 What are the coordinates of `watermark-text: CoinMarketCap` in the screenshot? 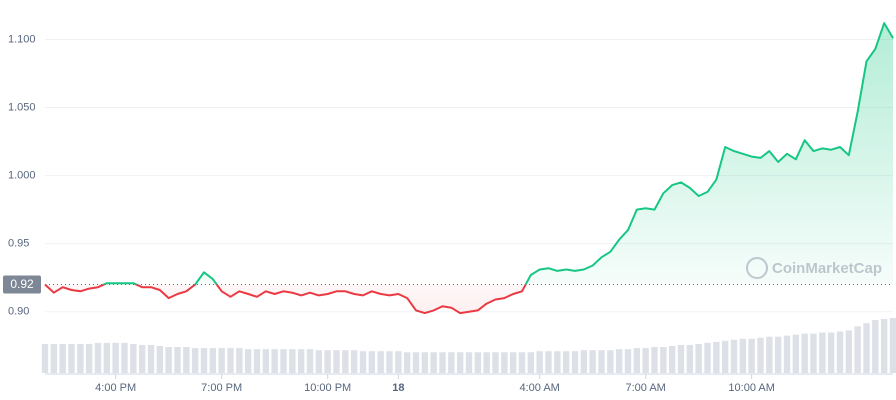 It's located at (827, 268).